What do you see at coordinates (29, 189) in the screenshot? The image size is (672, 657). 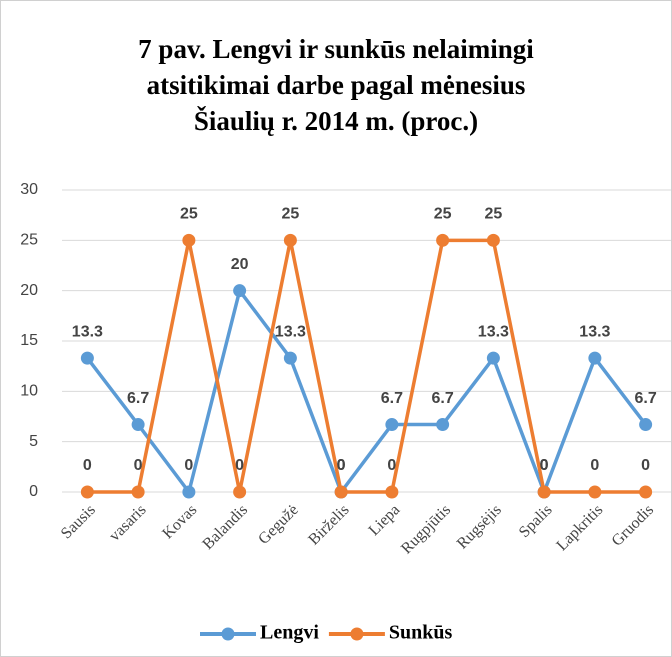 I see `y-tick-label: 30` at bounding box center [29, 189].